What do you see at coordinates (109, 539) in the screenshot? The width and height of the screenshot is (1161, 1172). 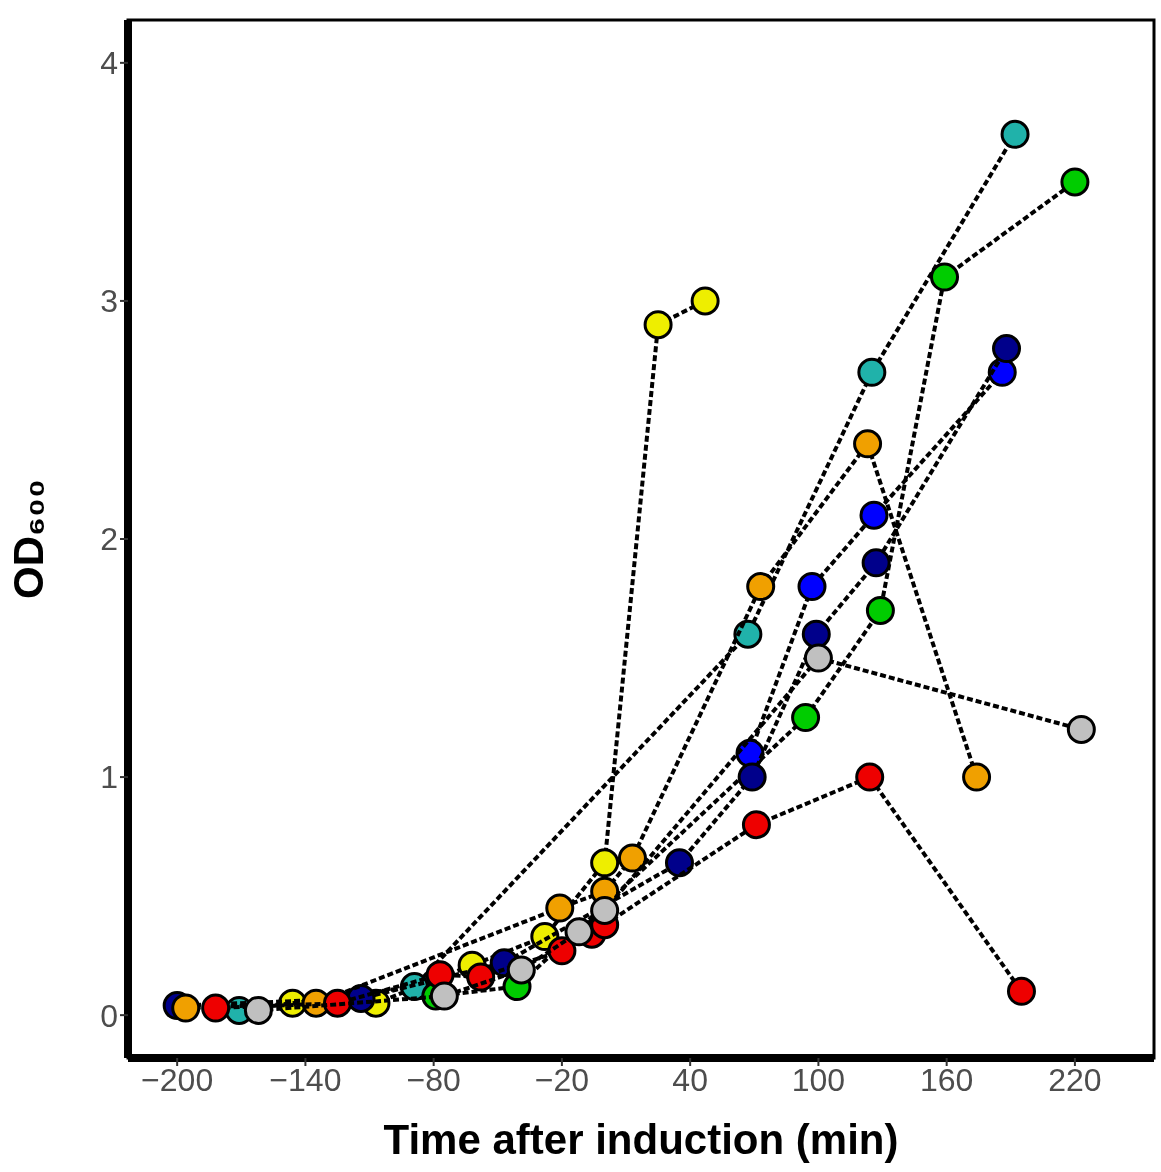 I see `y-tick-label: 2` at bounding box center [109, 539].